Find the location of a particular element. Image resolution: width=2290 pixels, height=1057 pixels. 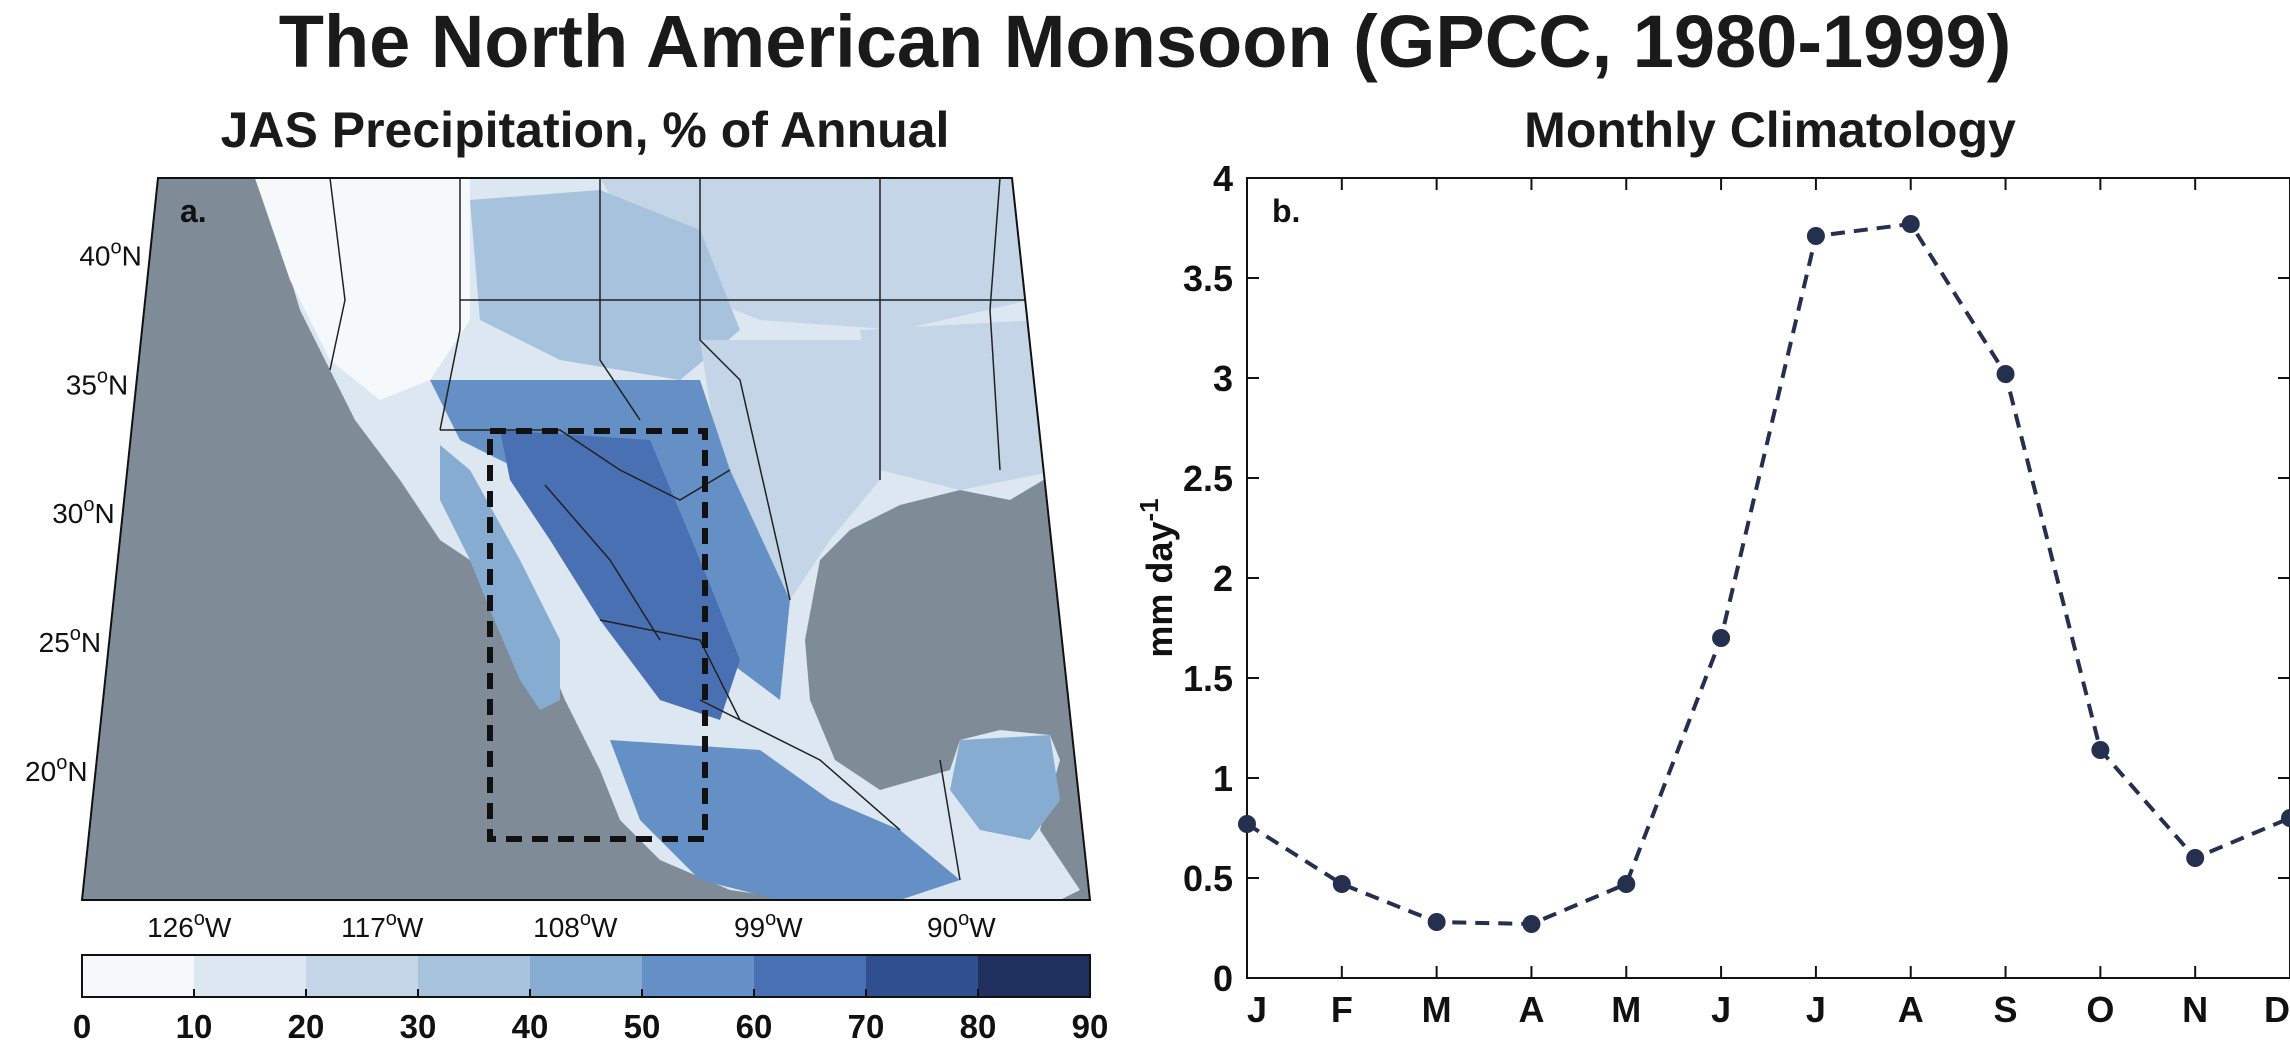

y-axis-label-text: mm day is located at coordinates (1159, 590).